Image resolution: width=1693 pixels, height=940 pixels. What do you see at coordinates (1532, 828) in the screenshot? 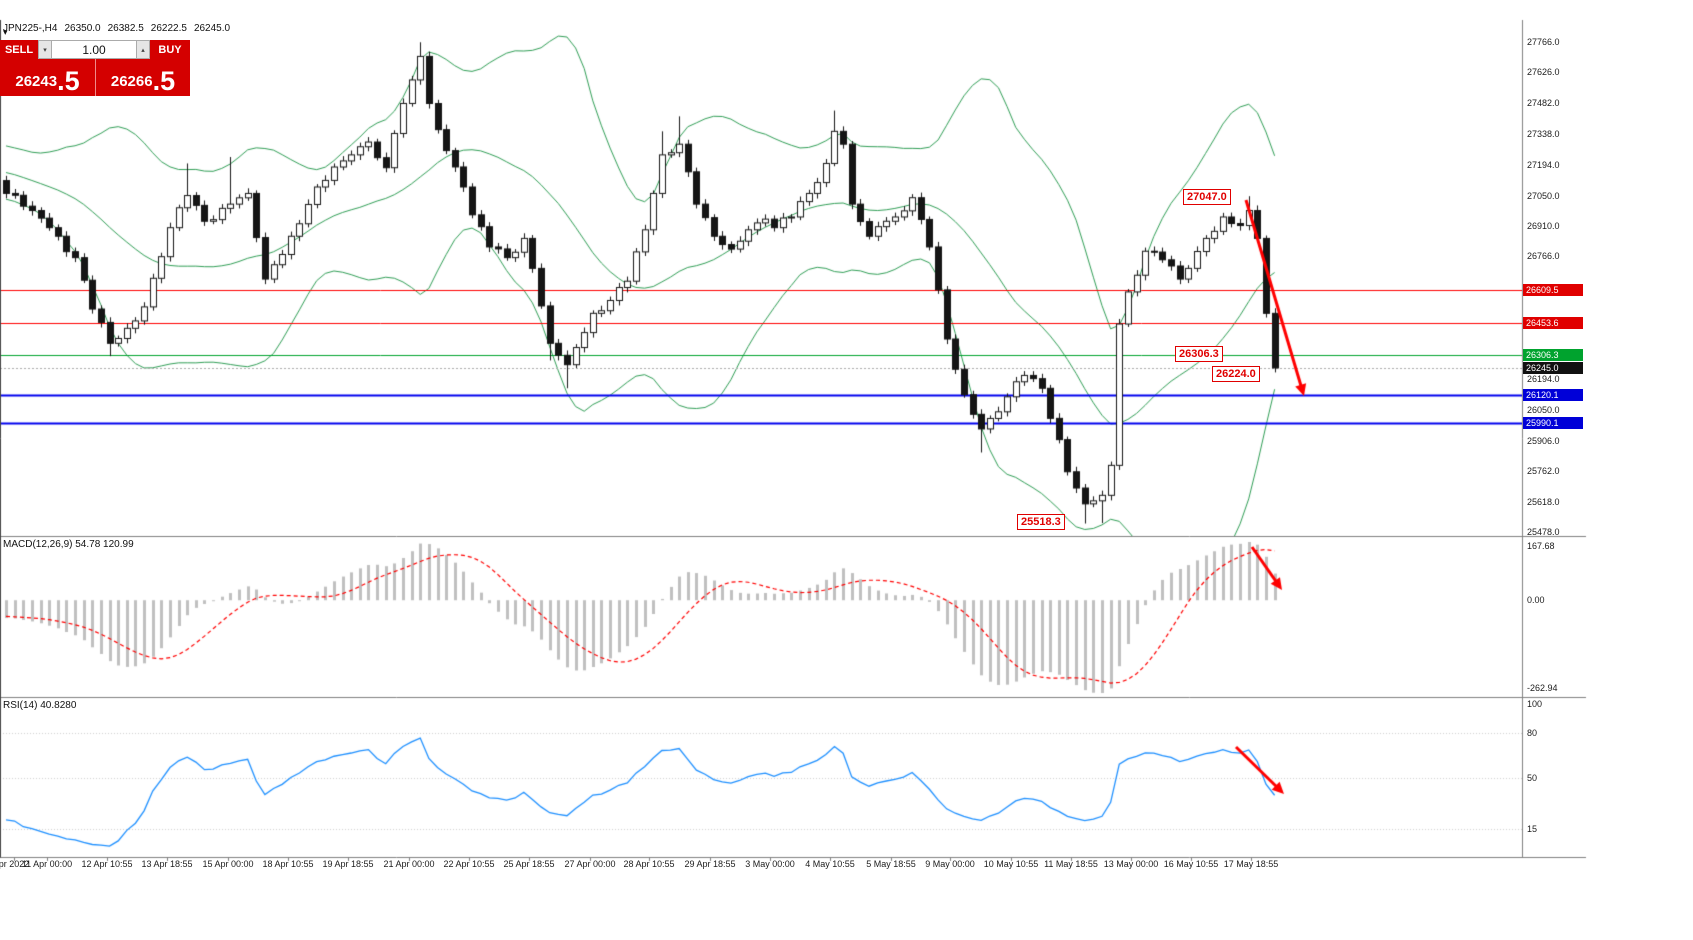
I see `rsi-axis-label: 15` at bounding box center [1532, 828].